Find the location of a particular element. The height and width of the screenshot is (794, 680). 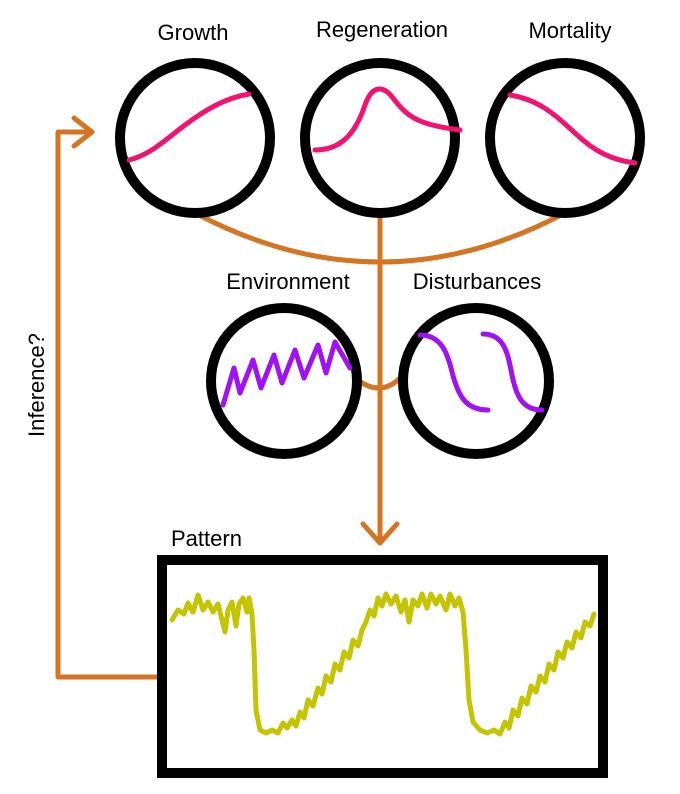

disturbances-node: Disturbances is located at coordinates (476, 364).